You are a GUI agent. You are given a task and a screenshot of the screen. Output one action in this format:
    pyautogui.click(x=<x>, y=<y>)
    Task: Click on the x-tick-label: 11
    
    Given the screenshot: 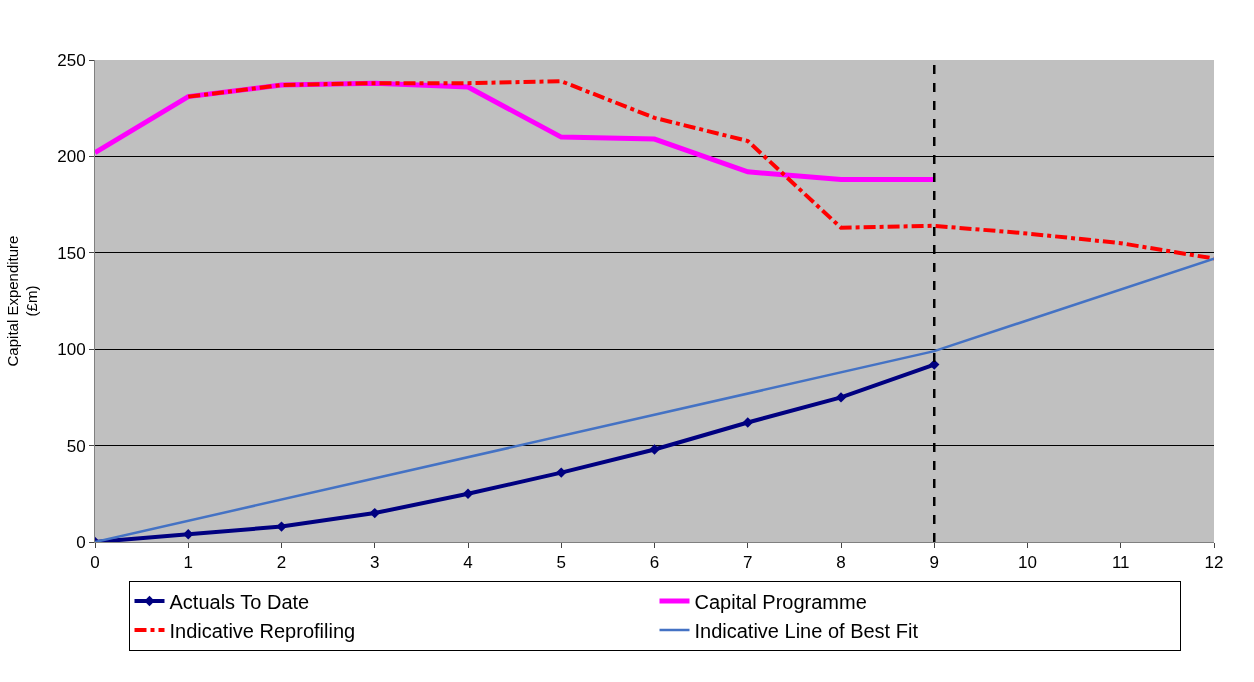 What is the action you would take?
    pyautogui.click(x=1120, y=563)
    